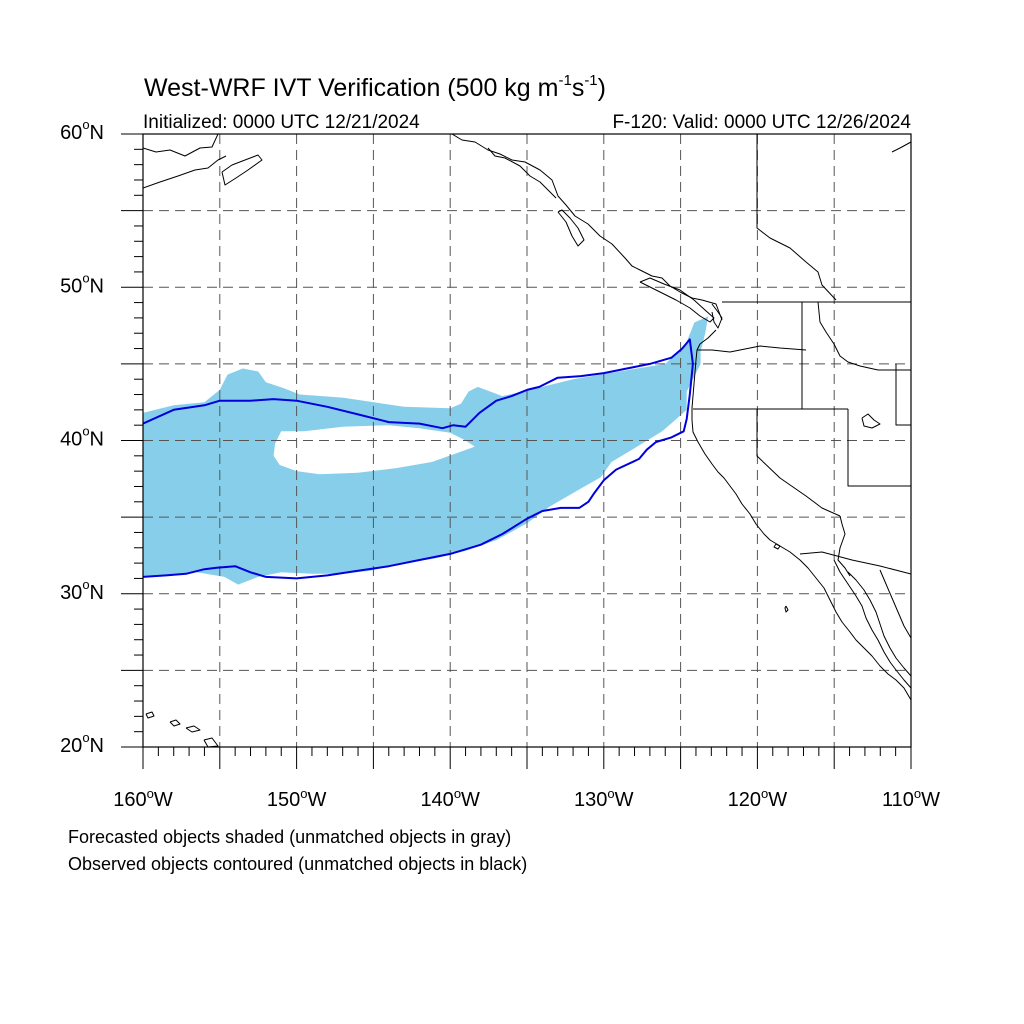  I want to click on alaska-gulf-islands, so click(522, 173).